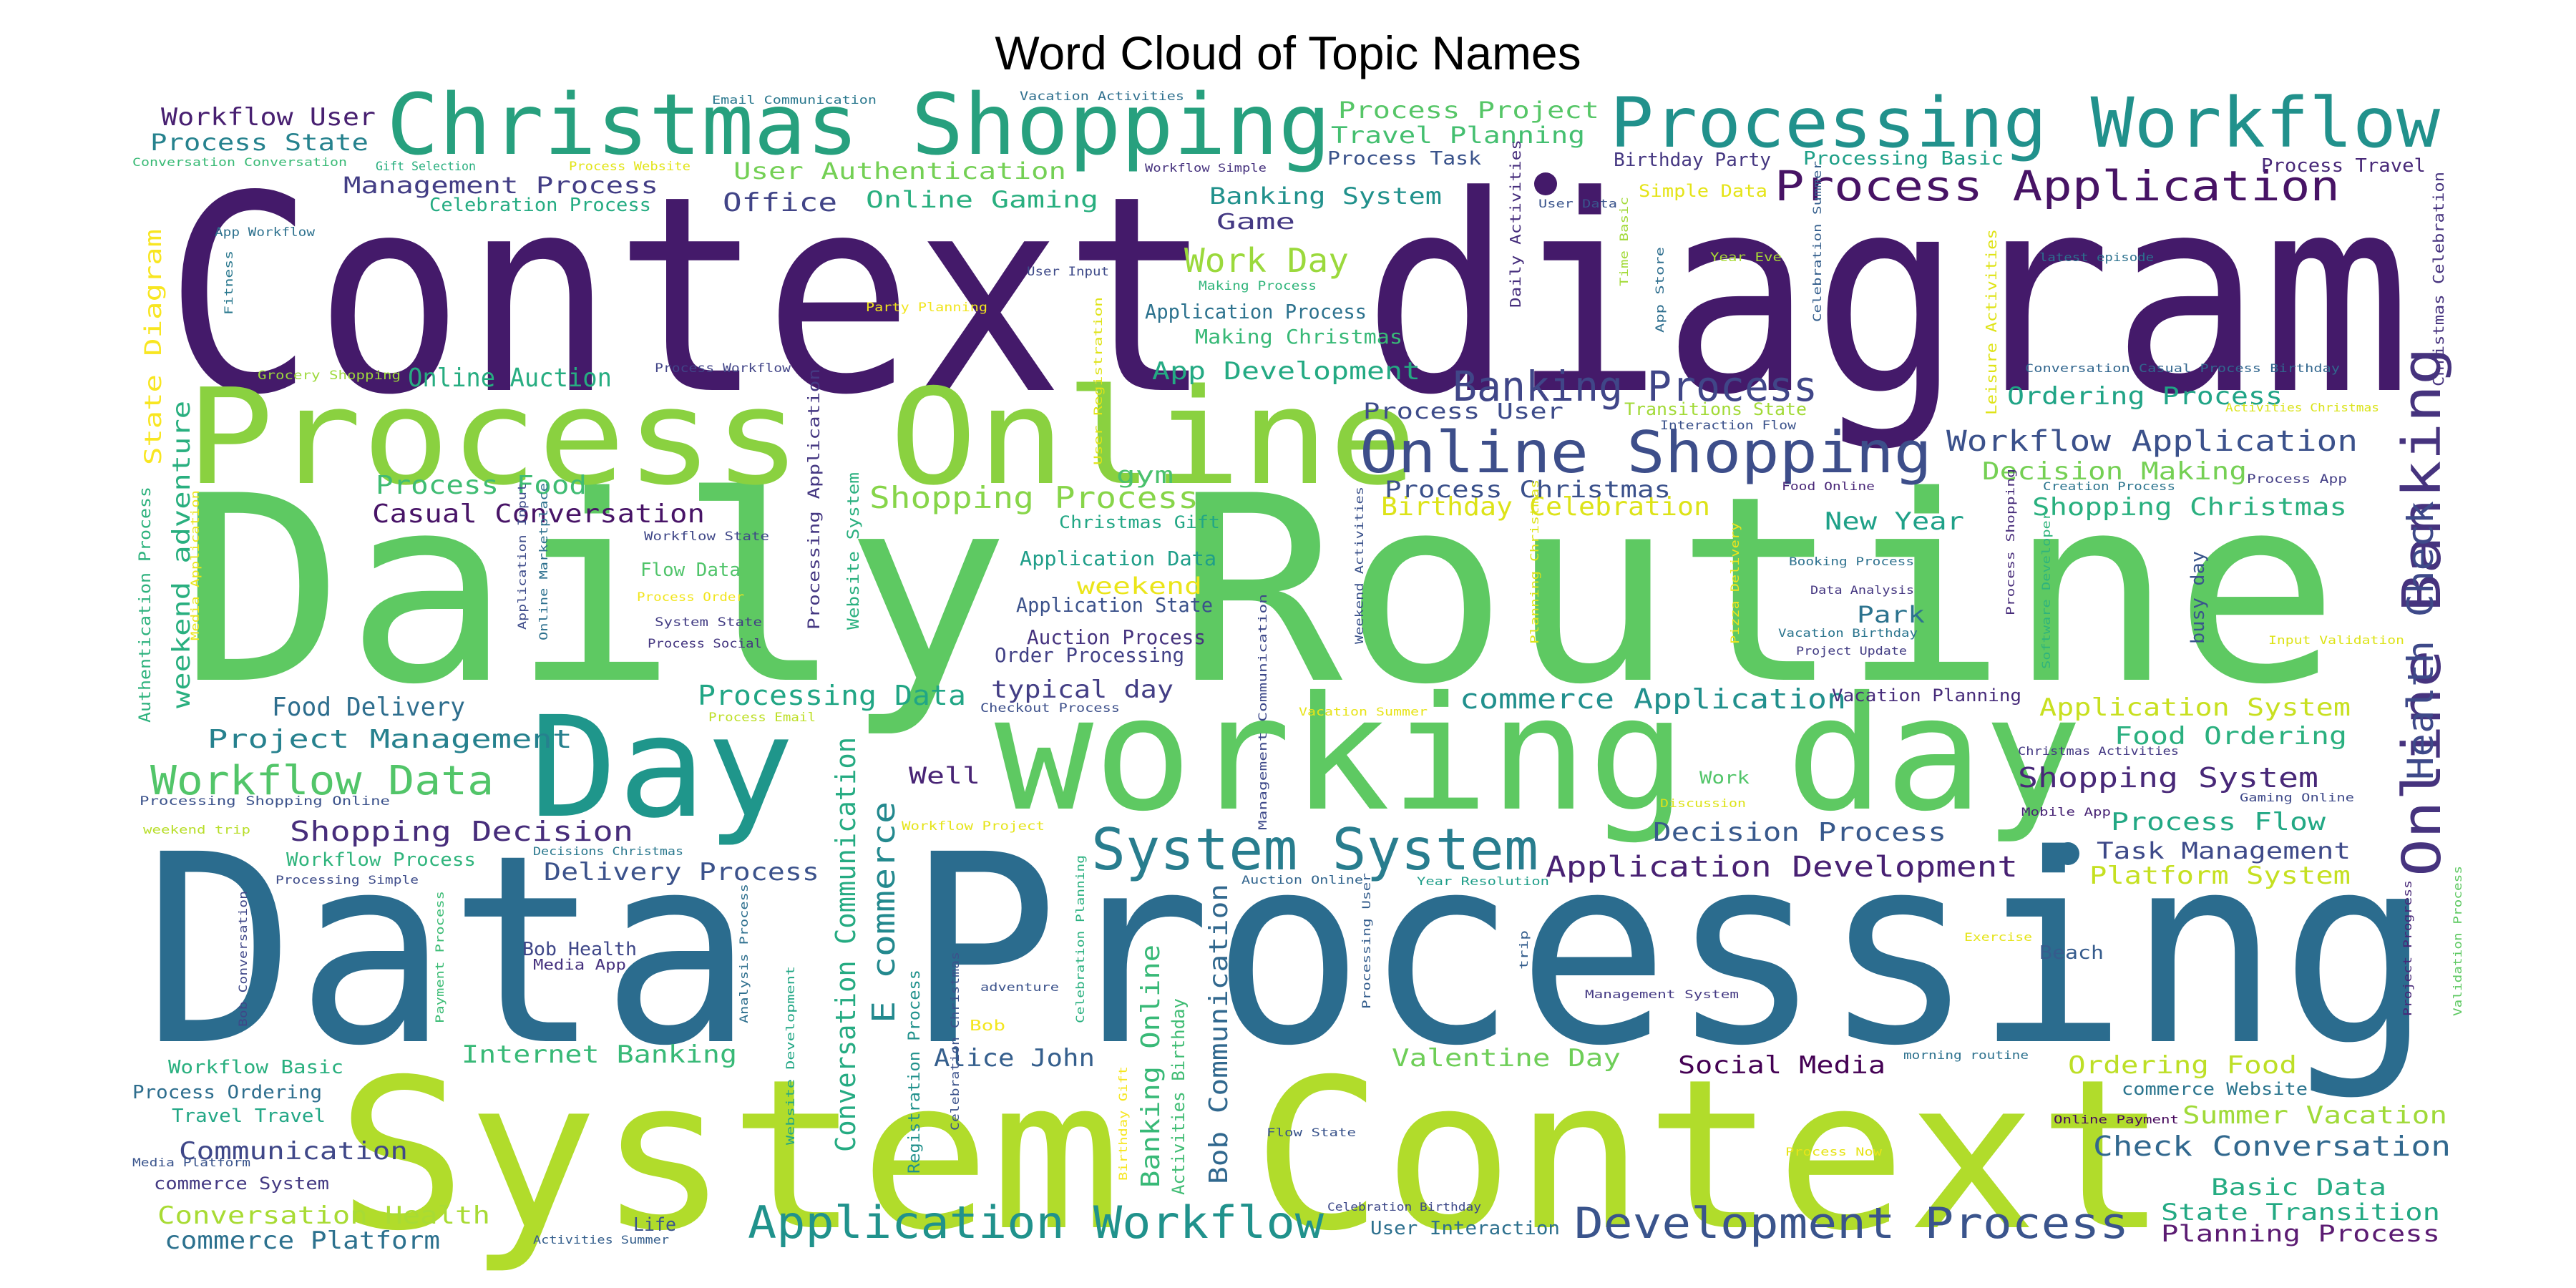 This screenshot has height=1288, width=2576. I want to click on word-e-commerce: E commerce, so click(884, 912).